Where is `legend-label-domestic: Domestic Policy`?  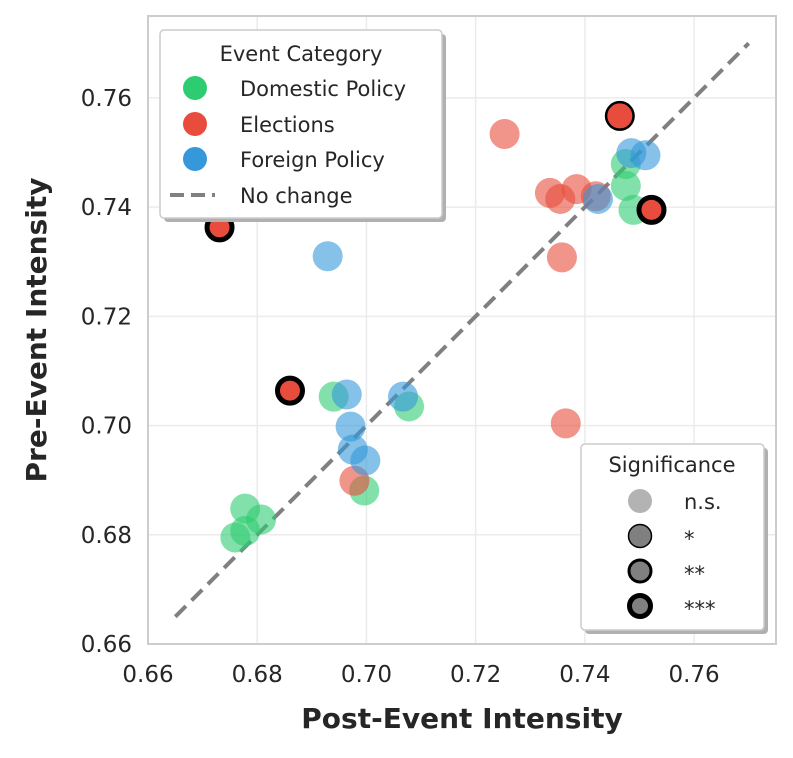 legend-label-domestic: Domestic Policy is located at coordinates (323, 89).